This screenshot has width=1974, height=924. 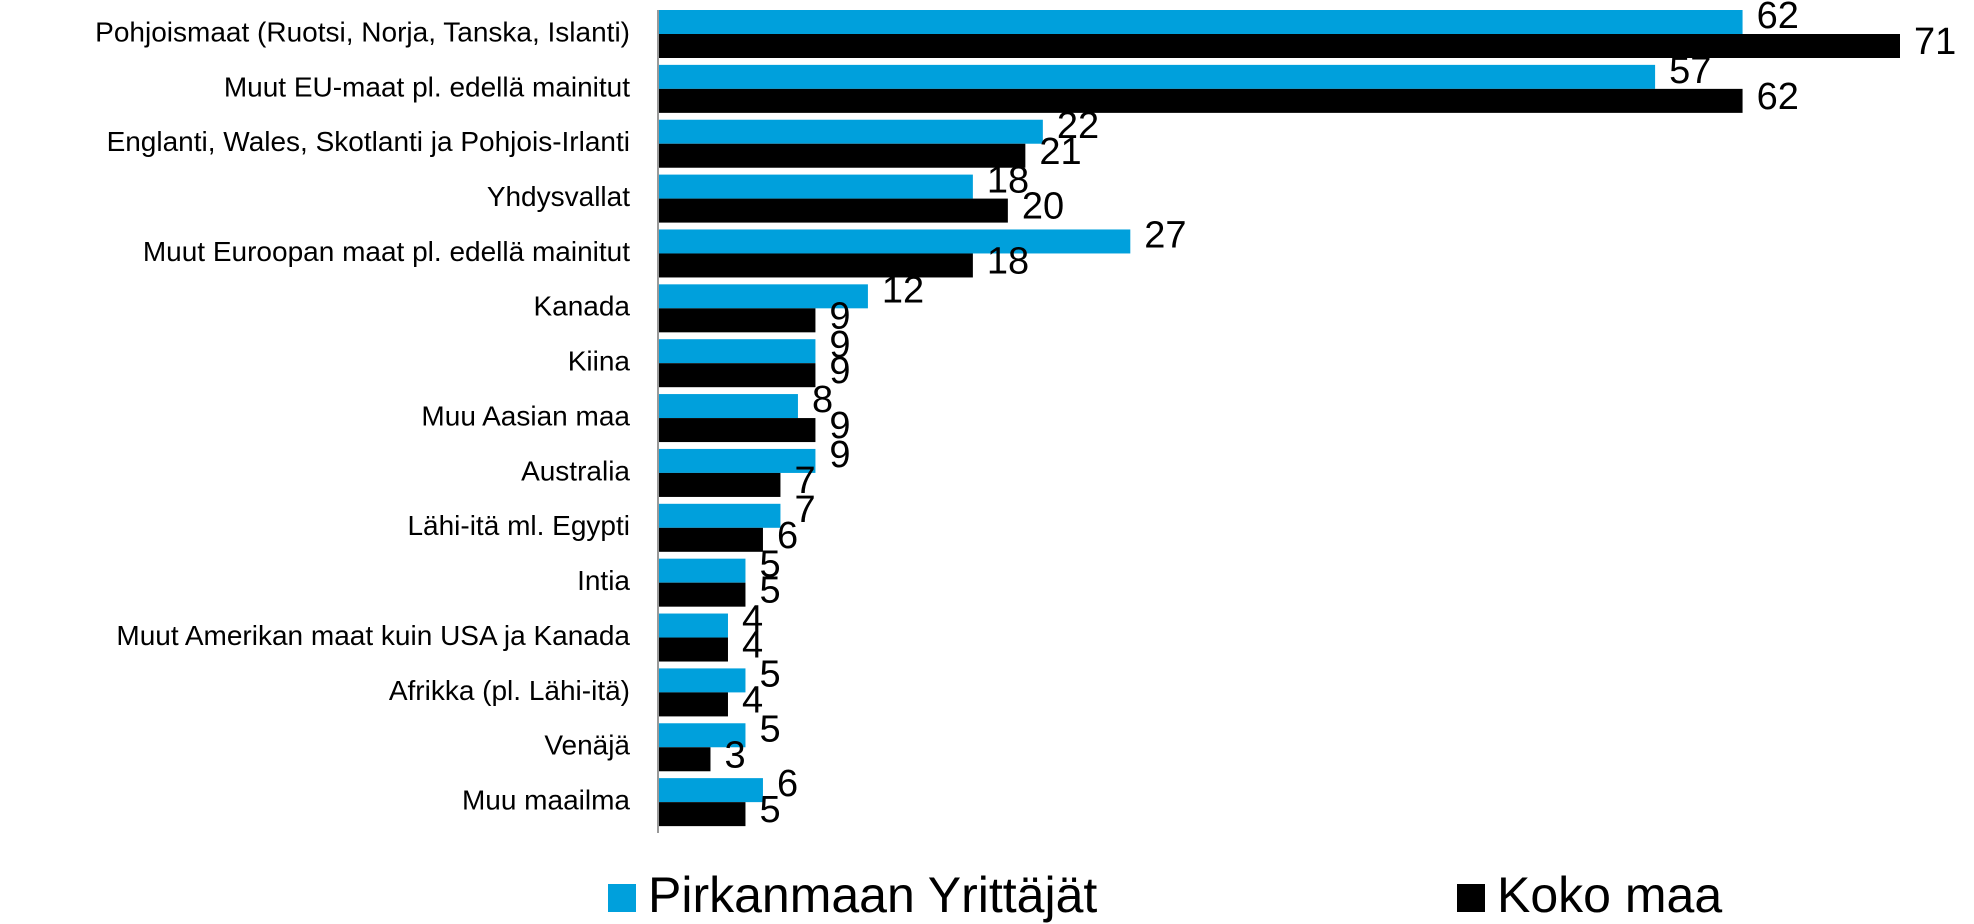 I want to click on value-label: 12, so click(x=903, y=290).